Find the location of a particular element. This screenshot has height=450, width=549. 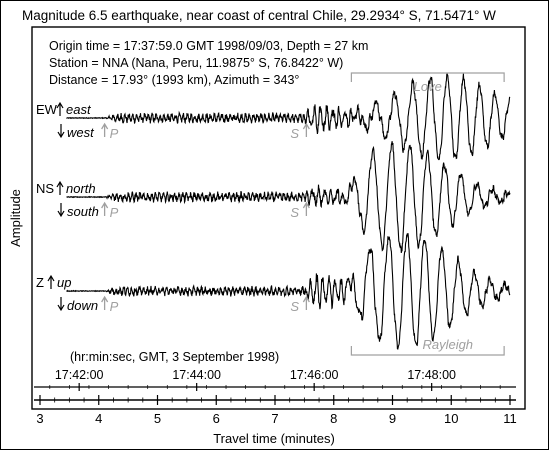

x-tick-label: 10 is located at coordinates (451, 418).